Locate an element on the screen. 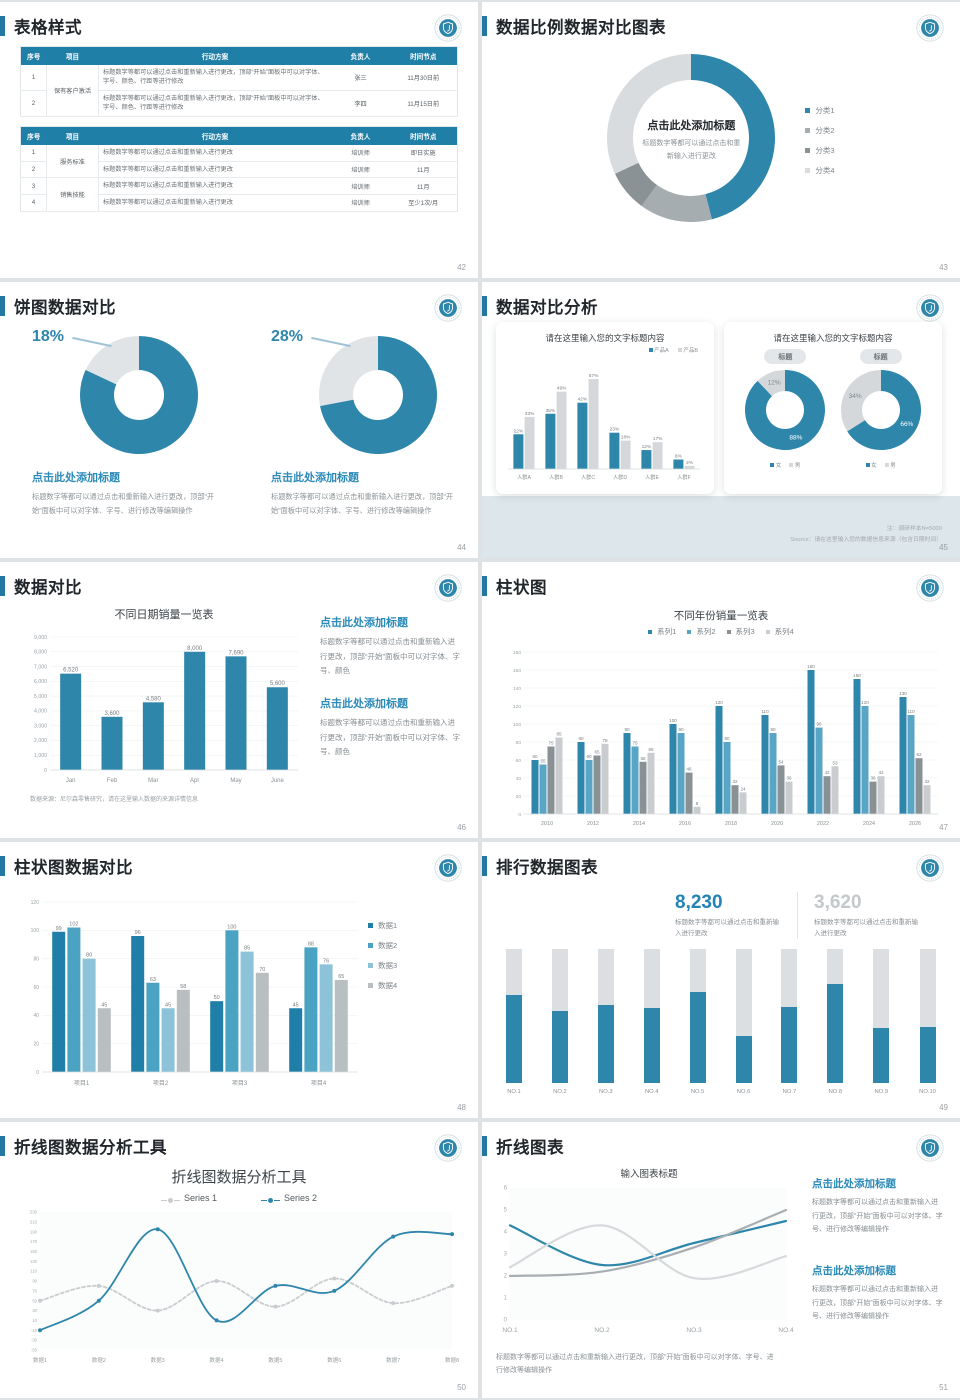 This screenshot has width=960, height=1400. svg-text: 项目1 is located at coordinates (82, 1083).